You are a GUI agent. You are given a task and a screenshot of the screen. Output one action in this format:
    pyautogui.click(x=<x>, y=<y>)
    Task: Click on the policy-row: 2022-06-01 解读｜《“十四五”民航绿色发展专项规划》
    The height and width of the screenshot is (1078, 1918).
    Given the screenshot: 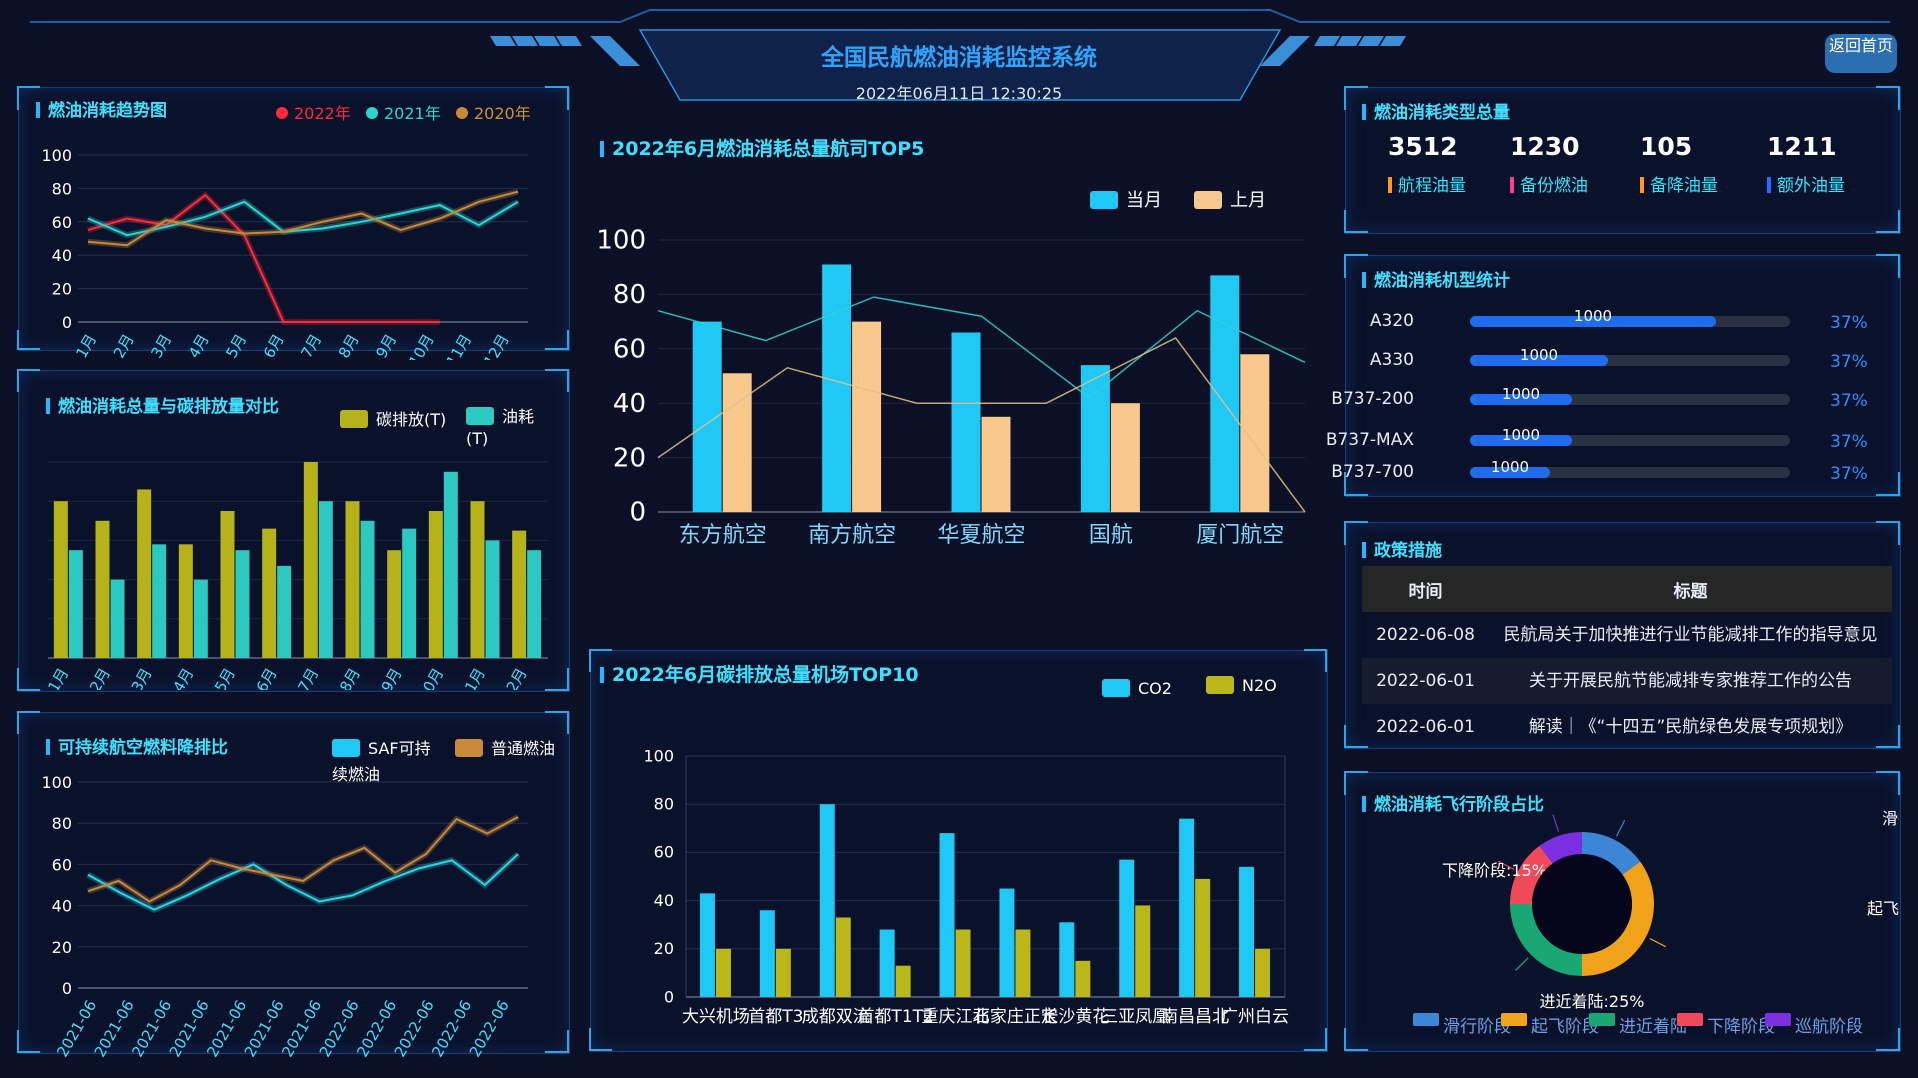 What is the action you would take?
    pyautogui.click(x=1627, y=727)
    